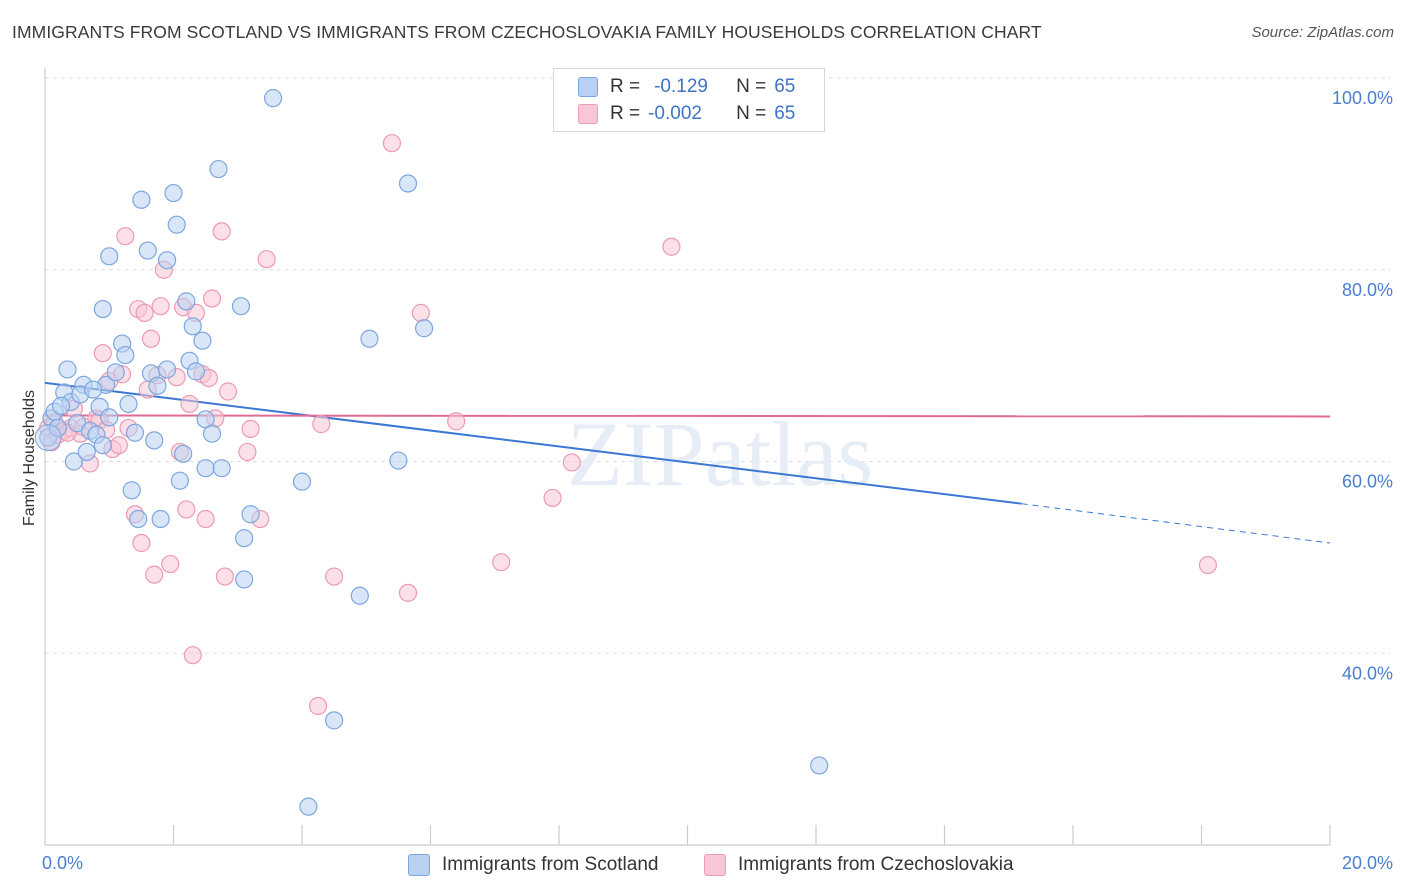 Image resolution: width=1406 pixels, height=892 pixels. I want to click on y-tick-label: 40.0%, so click(1367, 673).